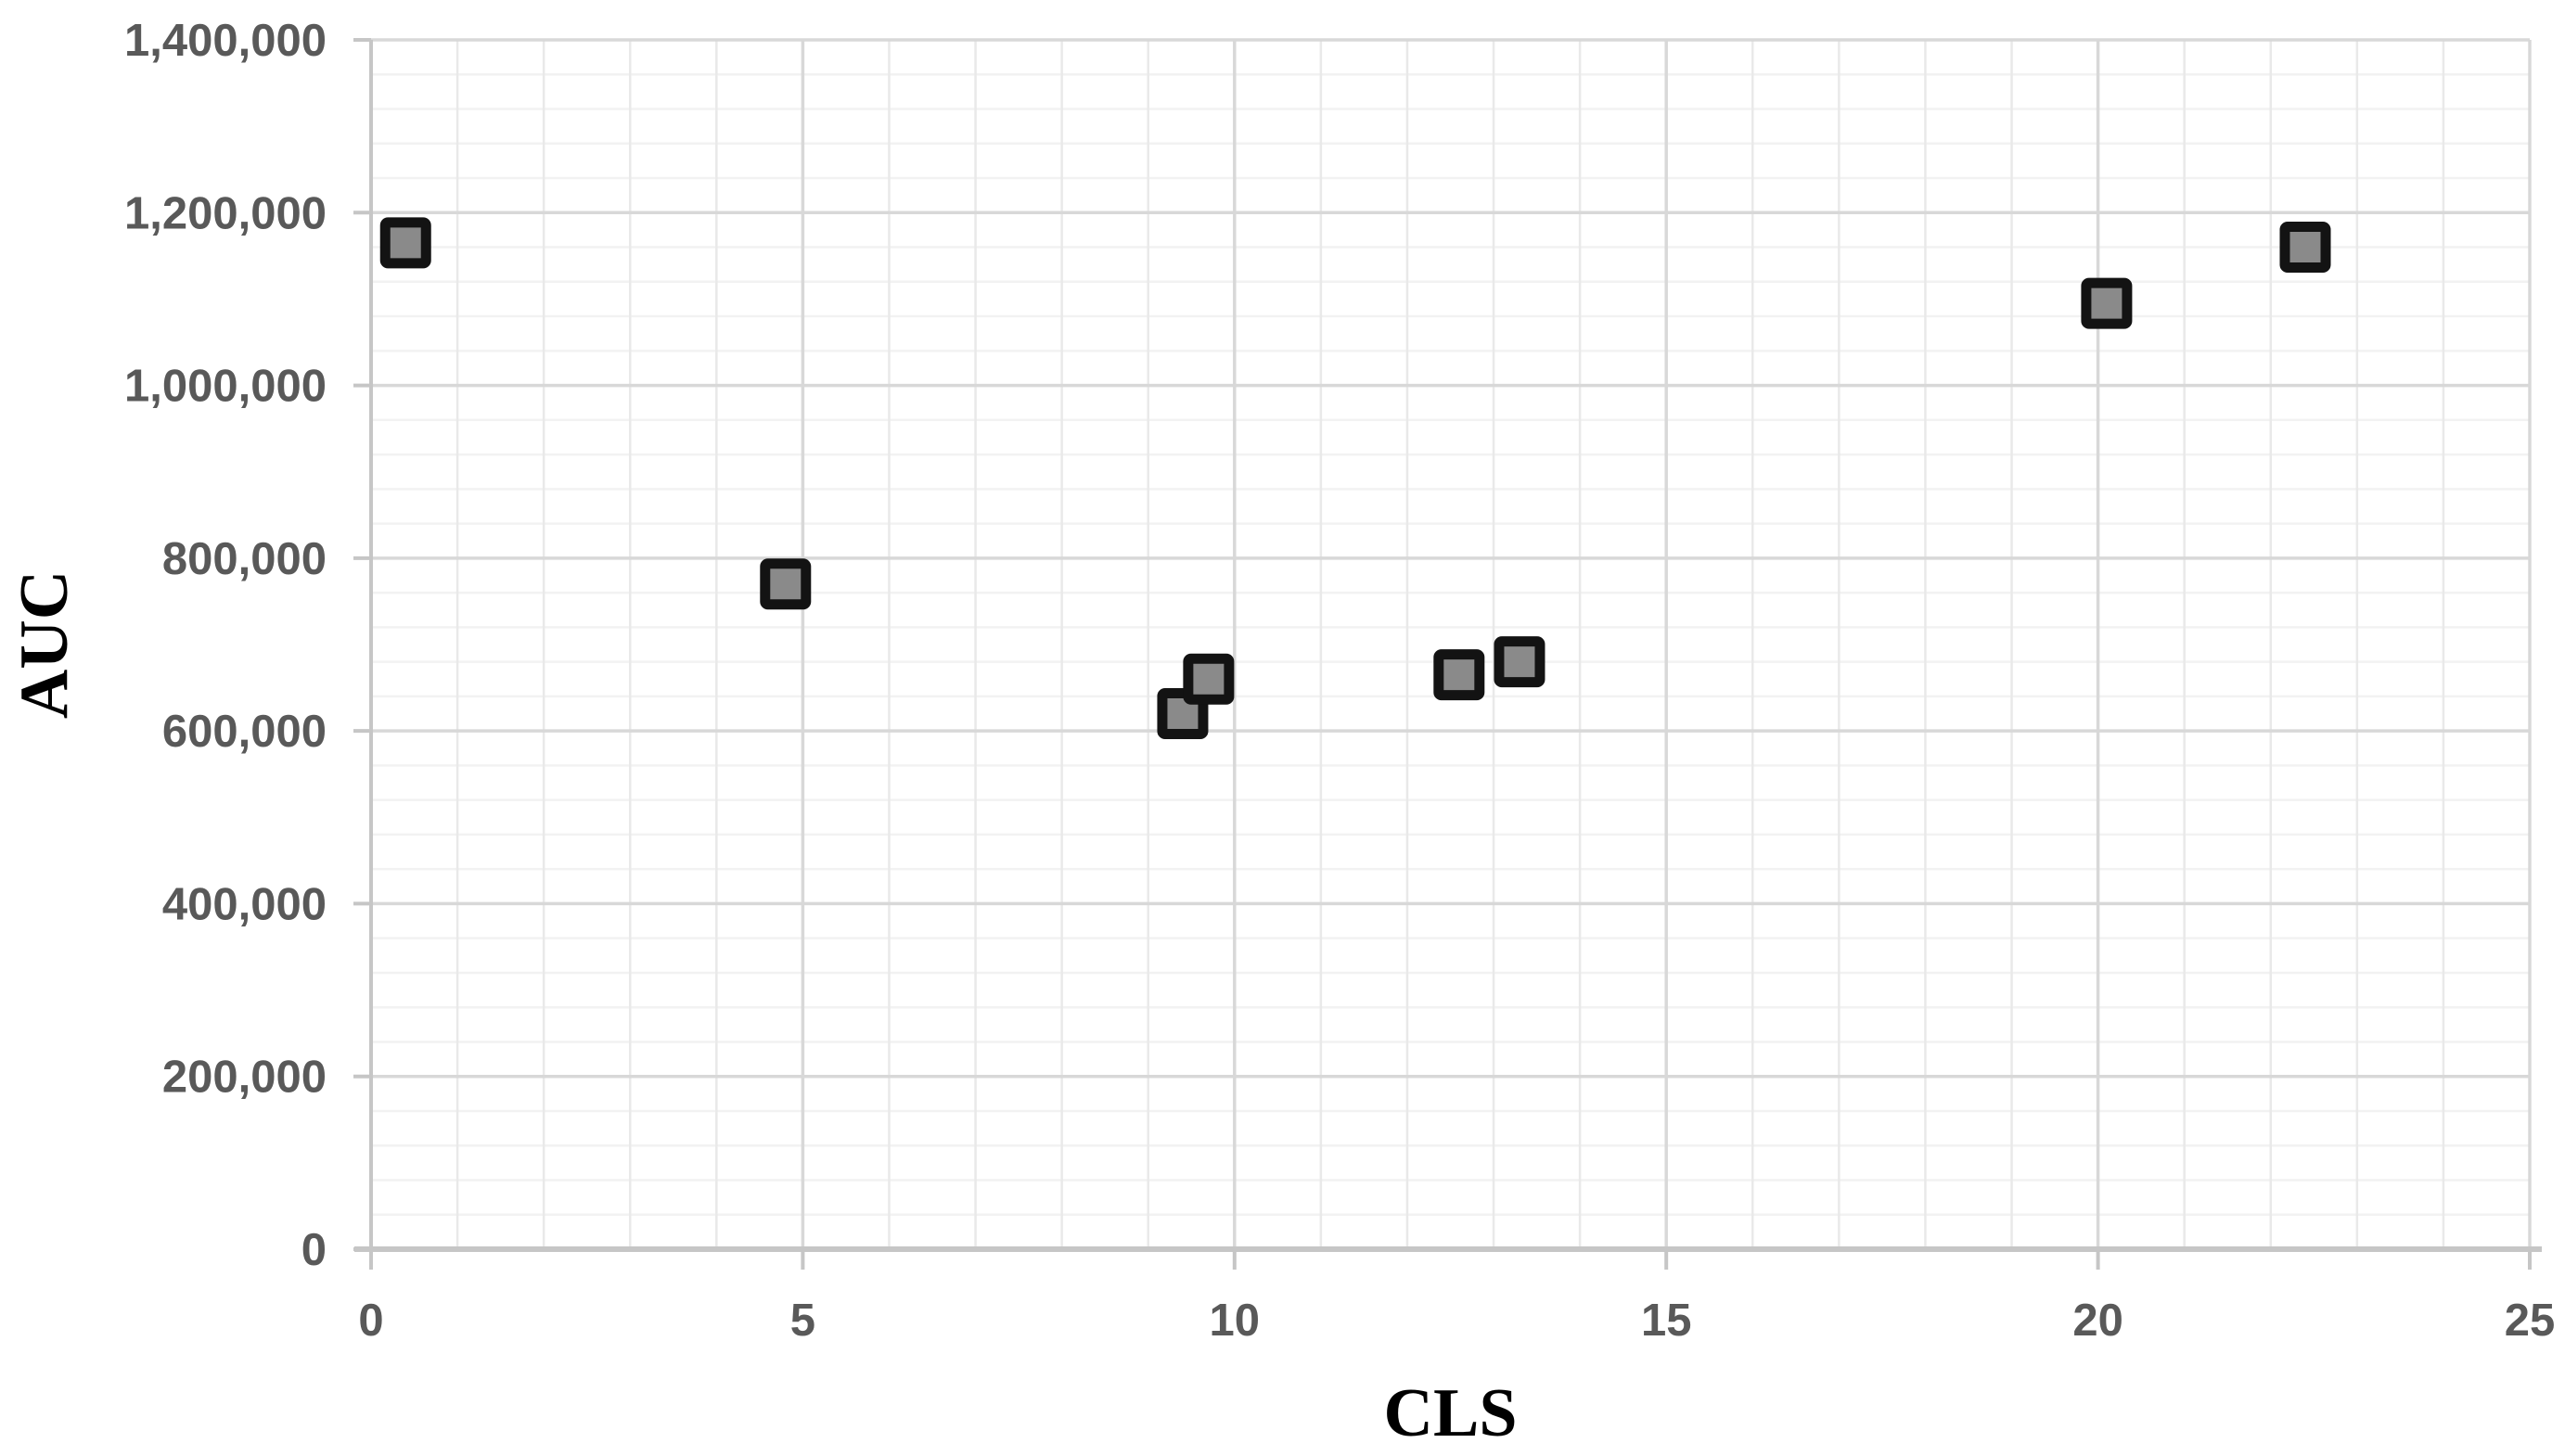 This screenshot has width=2565, height=1456. What do you see at coordinates (225, 387) in the screenshot?
I see `y-tick-label: 1,000,000` at bounding box center [225, 387].